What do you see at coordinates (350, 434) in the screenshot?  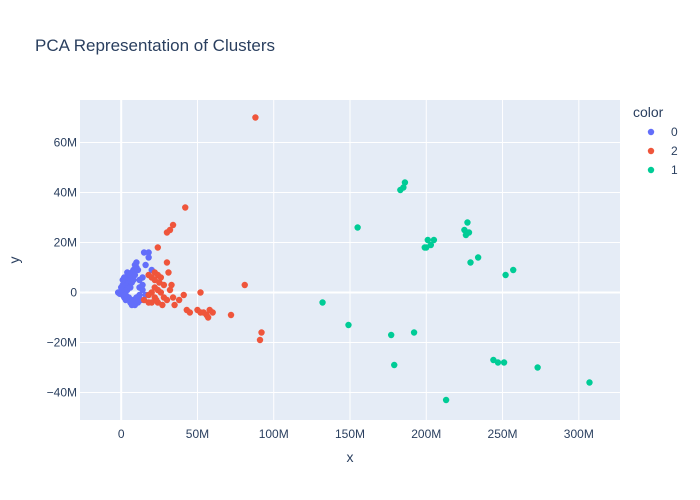 I see `x-tick-label: 150M` at bounding box center [350, 434].